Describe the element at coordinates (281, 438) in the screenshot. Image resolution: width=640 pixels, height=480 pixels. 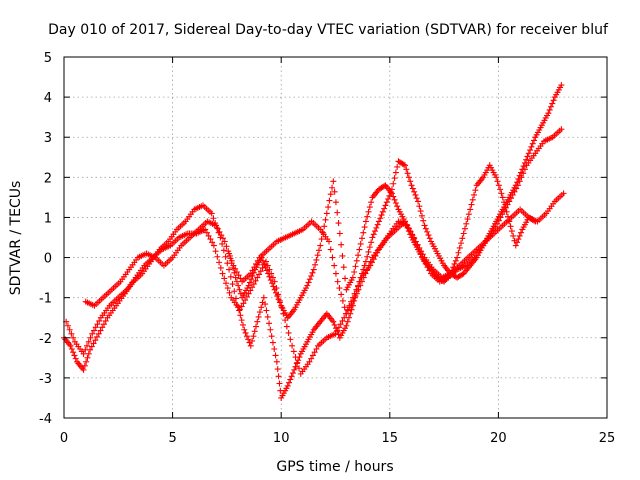
I see `x-tick-label: 10` at that location.